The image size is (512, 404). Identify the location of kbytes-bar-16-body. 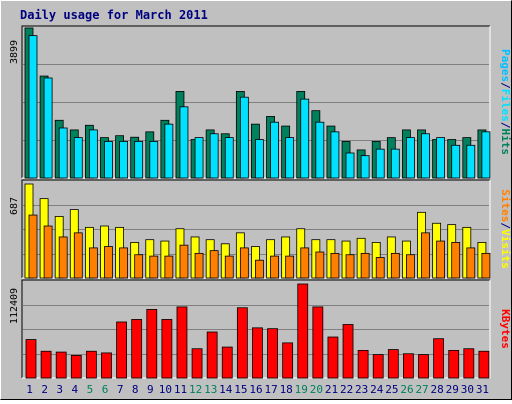
(257, 353).